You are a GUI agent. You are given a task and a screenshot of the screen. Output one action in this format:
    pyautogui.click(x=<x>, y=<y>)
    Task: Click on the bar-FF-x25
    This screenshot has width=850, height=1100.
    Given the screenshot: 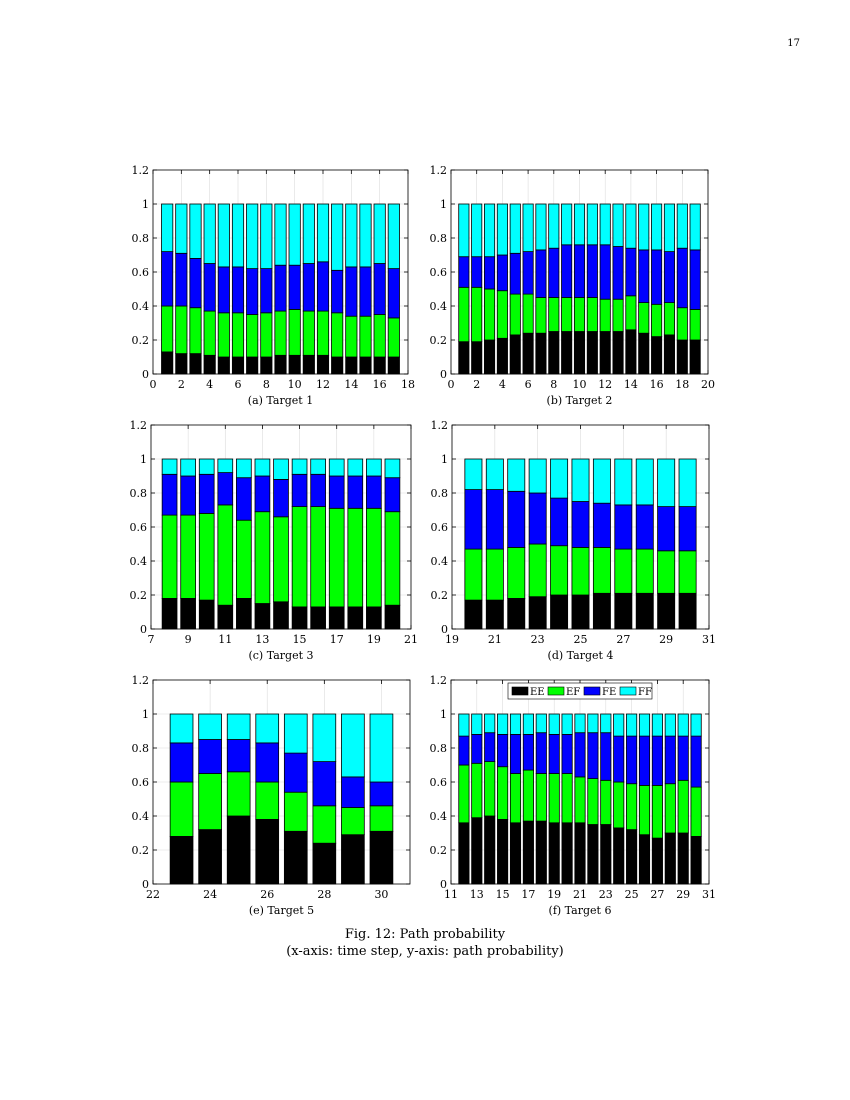 What is the action you would take?
    pyautogui.click(x=580, y=480)
    